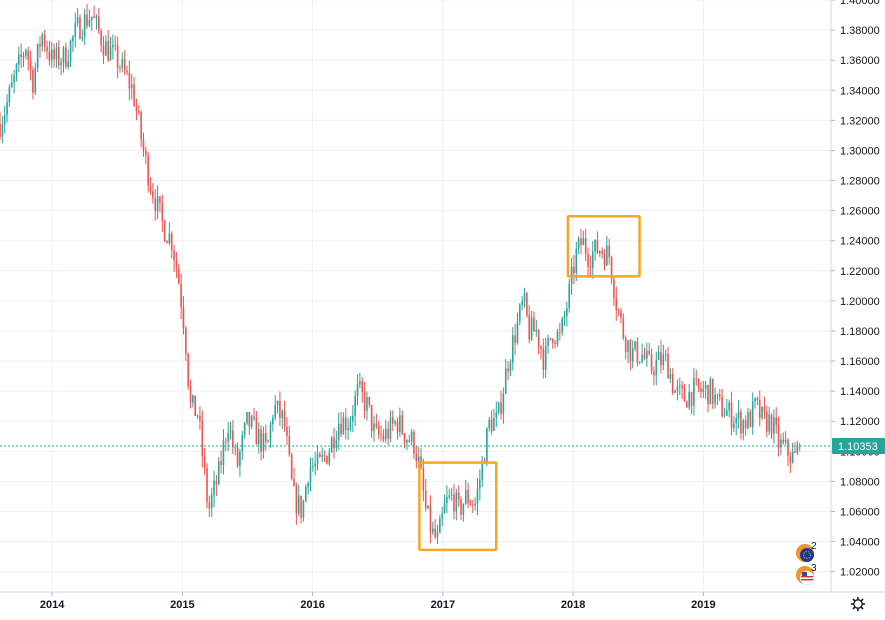 The image size is (885, 620). What do you see at coordinates (858, 307) in the screenshot?
I see `price-axis` at bounding box center [858, 307].